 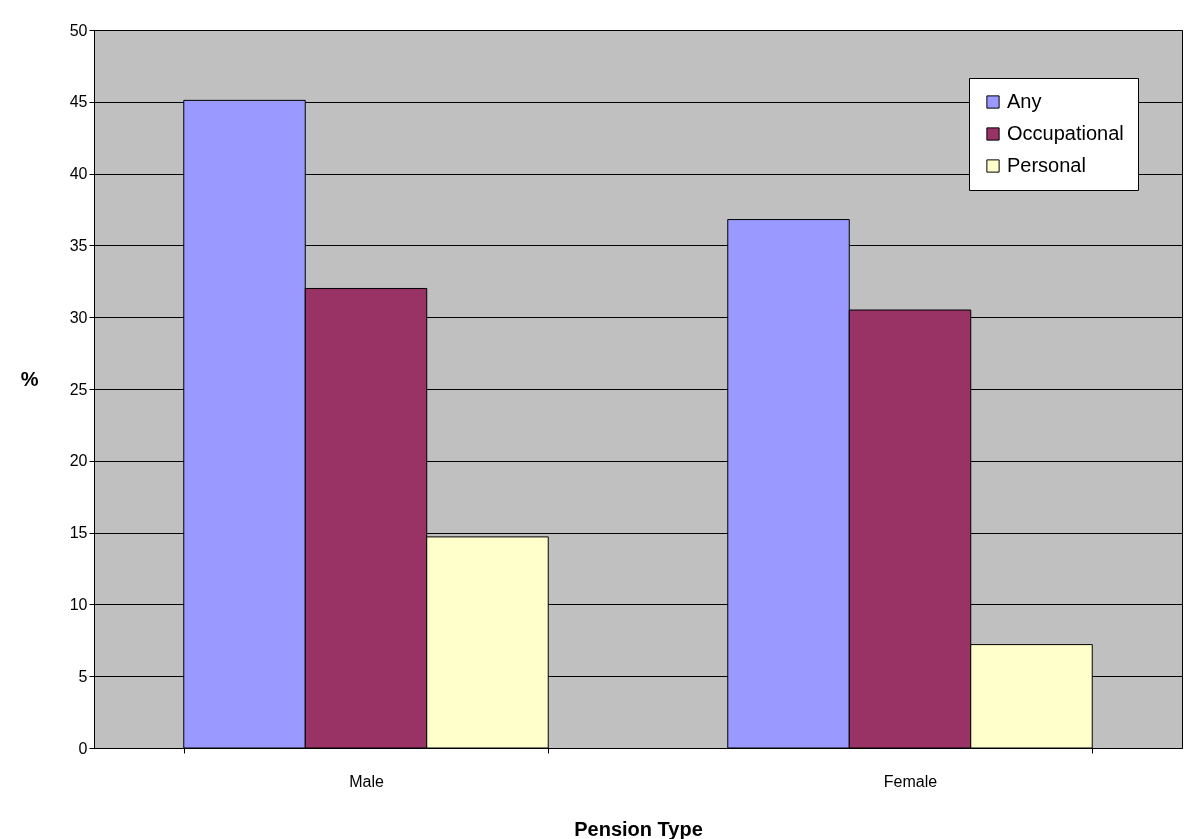 What do you see at coordinates (1046, 165) in the screenshot?
I see `legend-label: Personal` at bounding box center [1046, 165].